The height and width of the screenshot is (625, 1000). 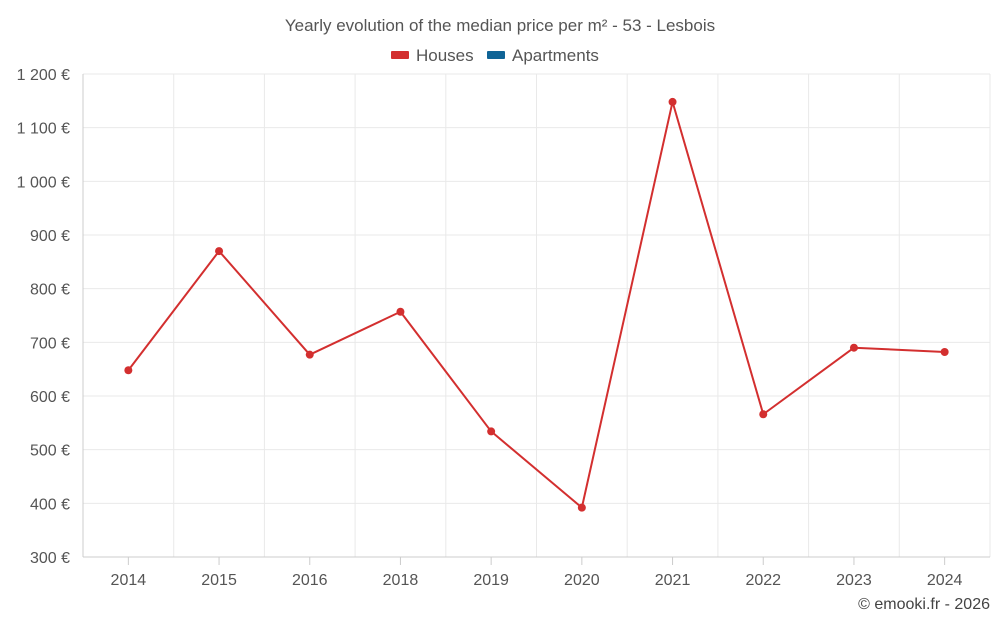 What do you see at coordinates (763, 580) in the screenshot?
I see `x-tick-label: 2022` at bounding box center [763, 580].